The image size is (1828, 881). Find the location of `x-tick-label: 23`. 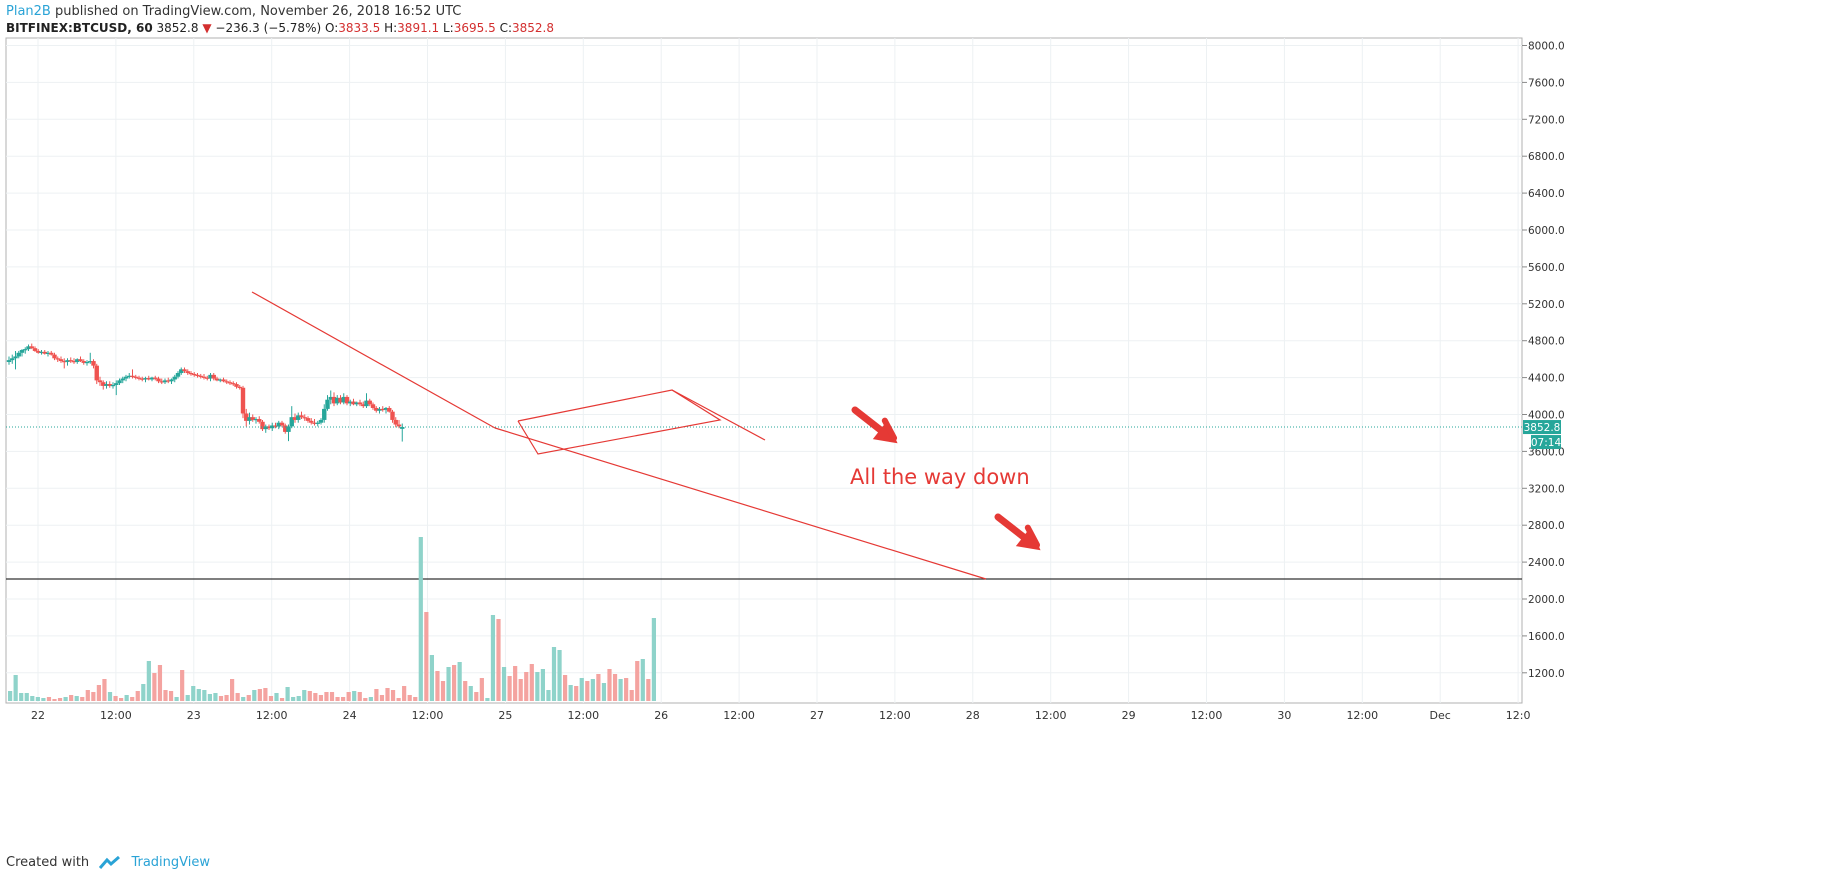

x-tick-label: 23 is located at coordinates (194, 715).